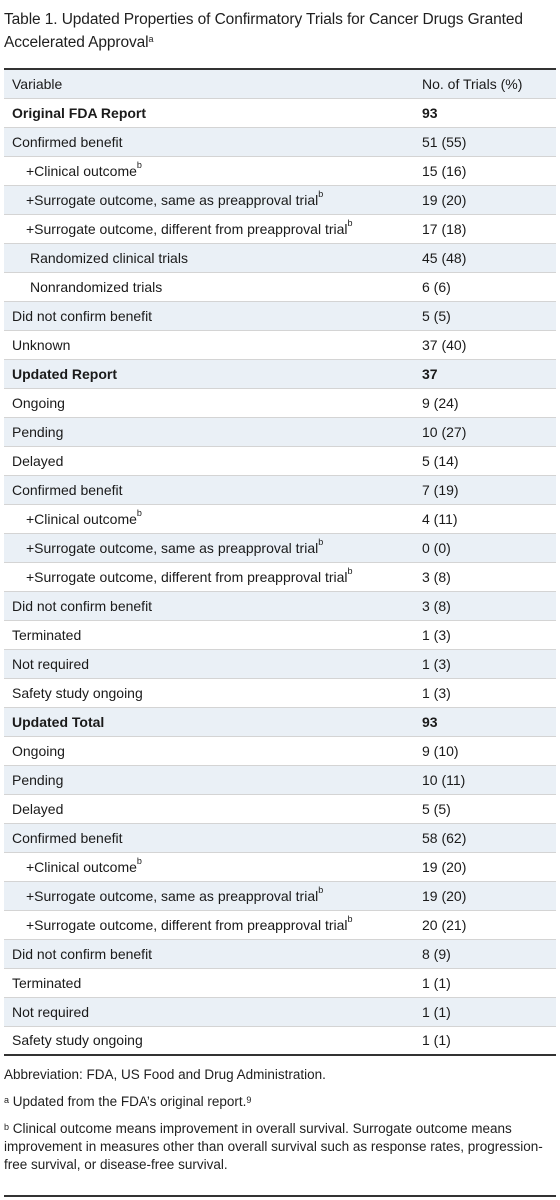  What do you see at coordinates (485, 519) in the screenshot?
I see `row-value: 4 (11)` at bounding box center [485, 519].